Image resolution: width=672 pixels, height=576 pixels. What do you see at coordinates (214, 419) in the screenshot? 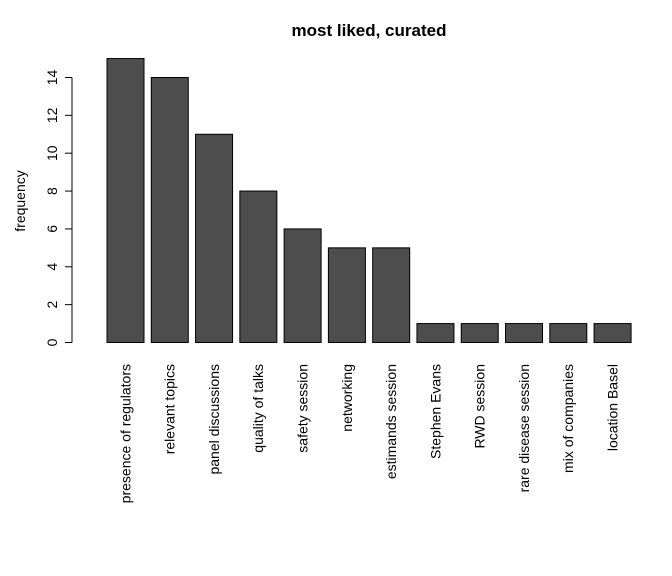
I see `x-category-label: panel discussions` at bounding box center [214, 419].